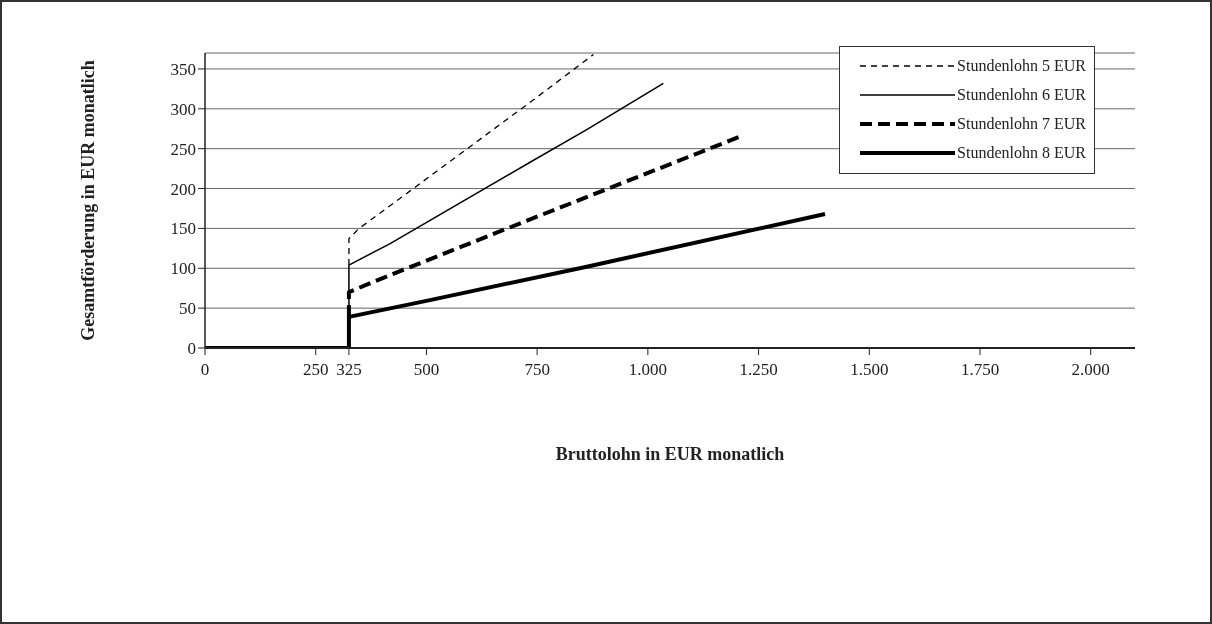  Describe the element at coordinates (349, 369) in the screenshot. I see `x-tick-label: 325` at that location.